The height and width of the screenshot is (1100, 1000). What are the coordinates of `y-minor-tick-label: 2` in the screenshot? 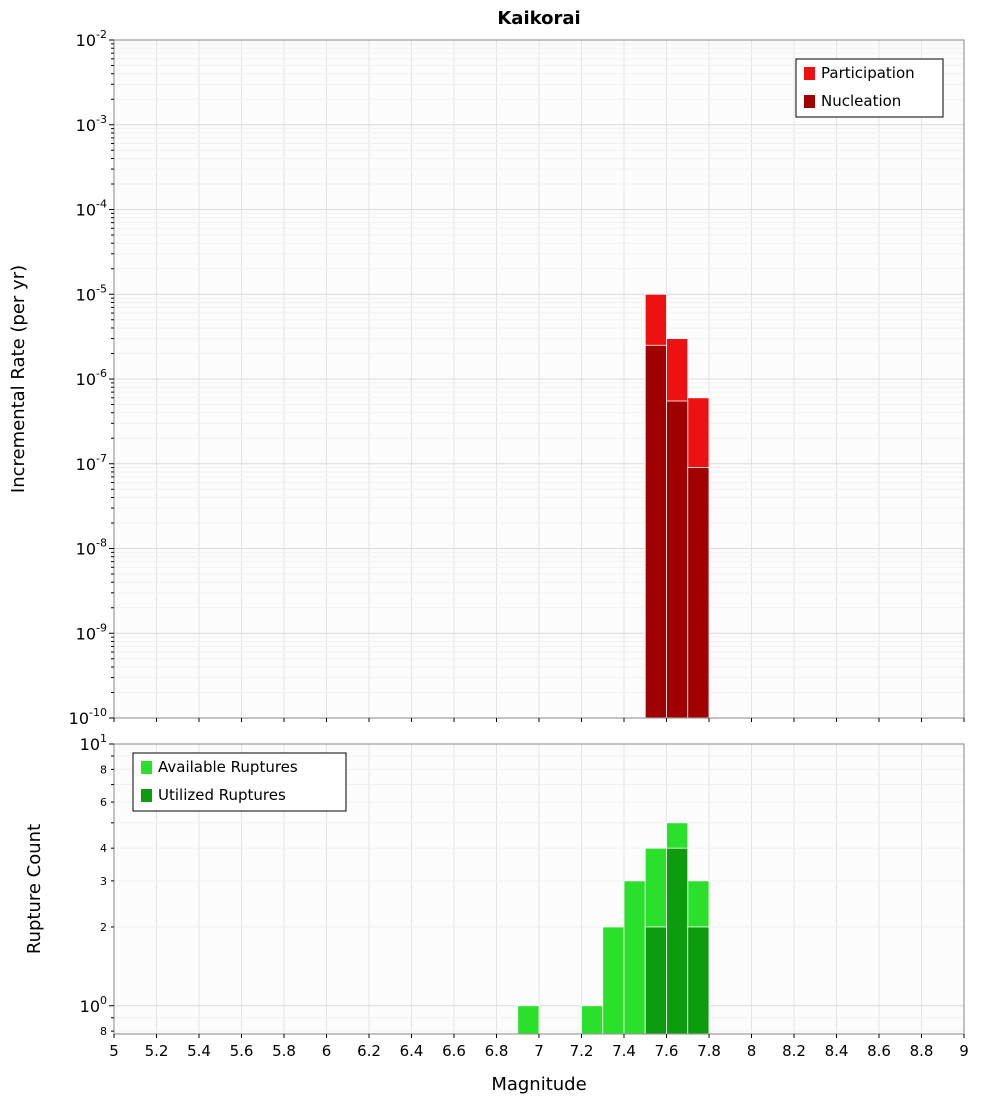 It's located at (103, 927).